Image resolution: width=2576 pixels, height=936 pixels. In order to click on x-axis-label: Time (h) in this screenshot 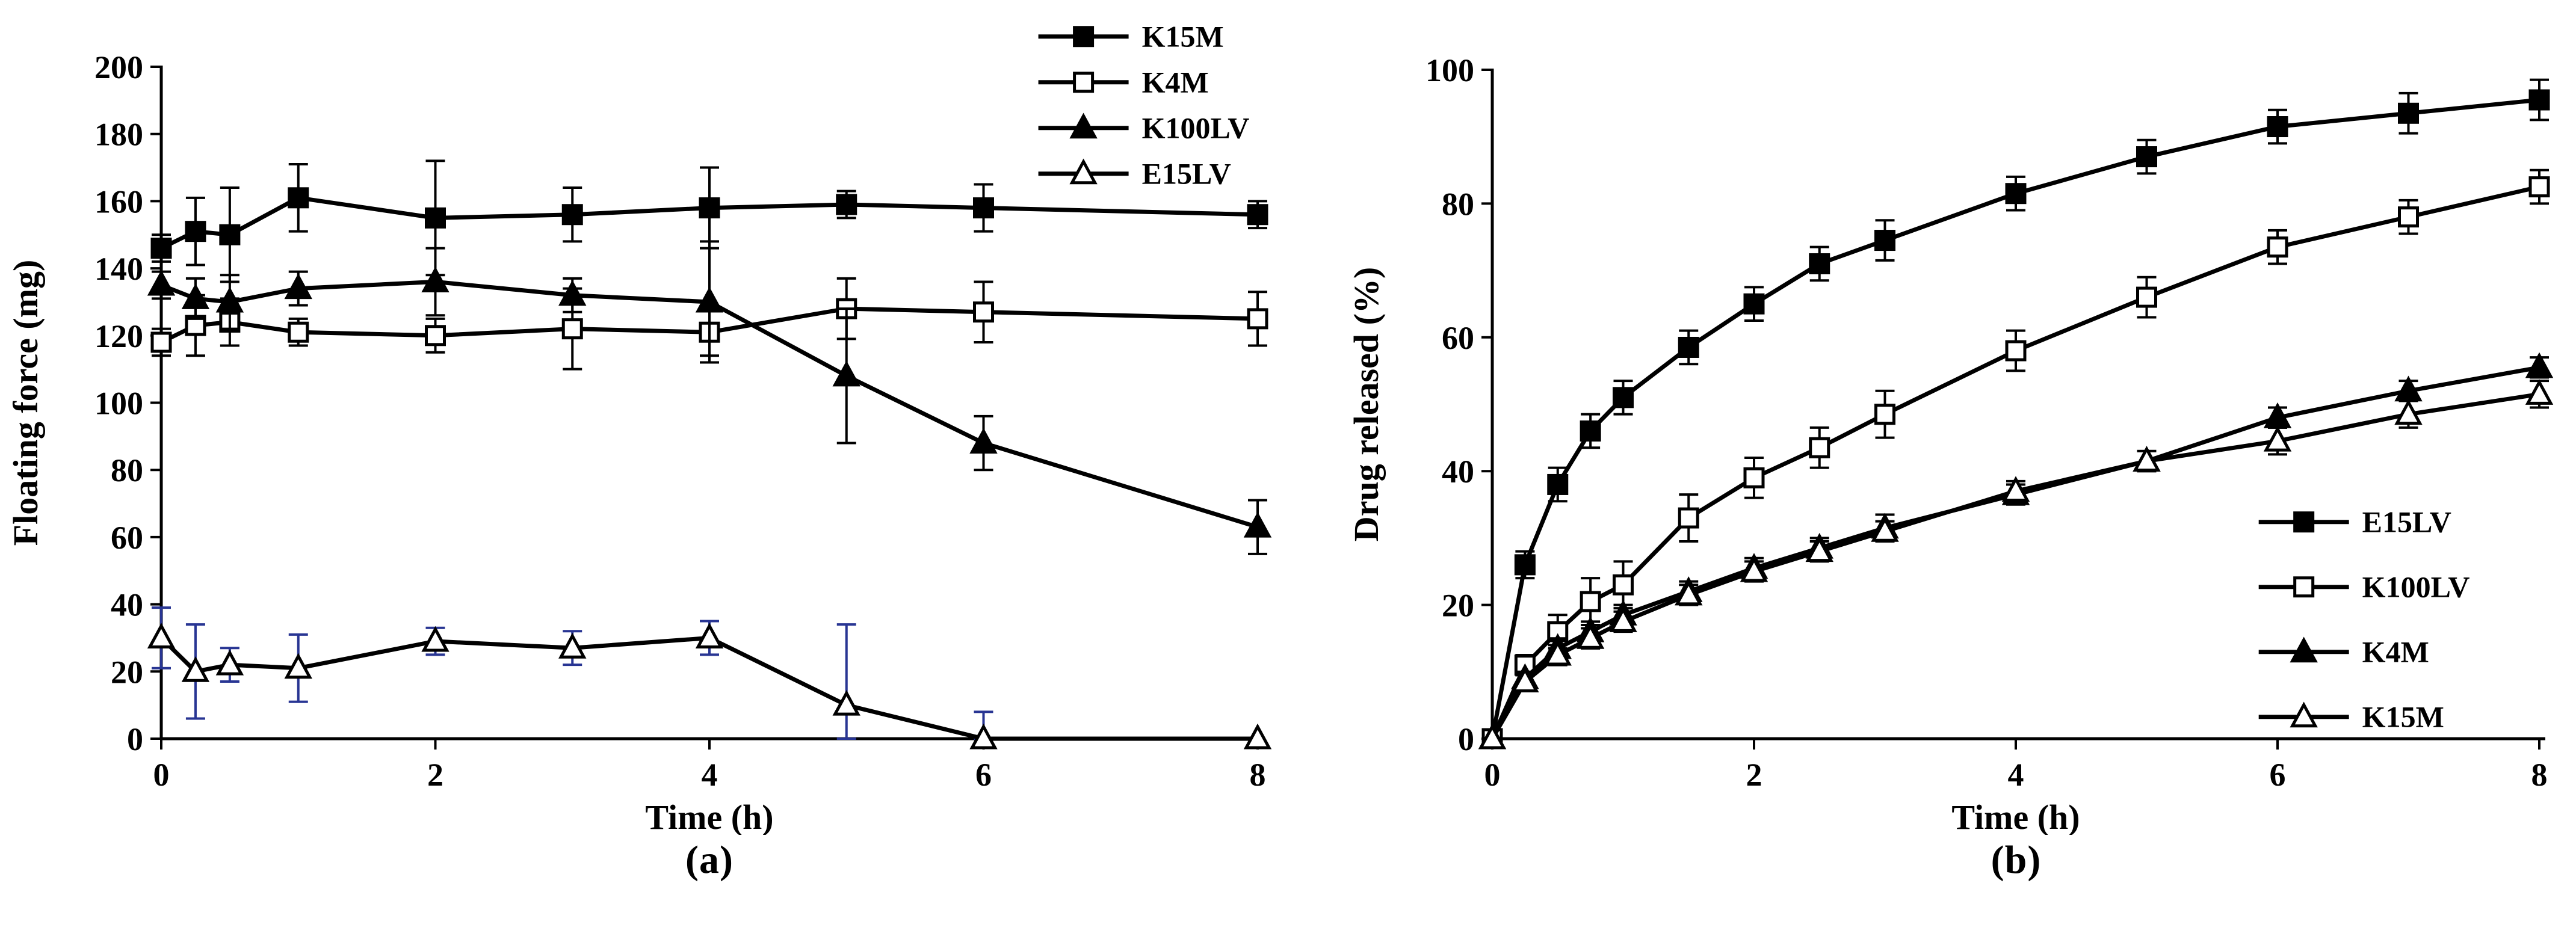, I will do `click(2015, 816)`.